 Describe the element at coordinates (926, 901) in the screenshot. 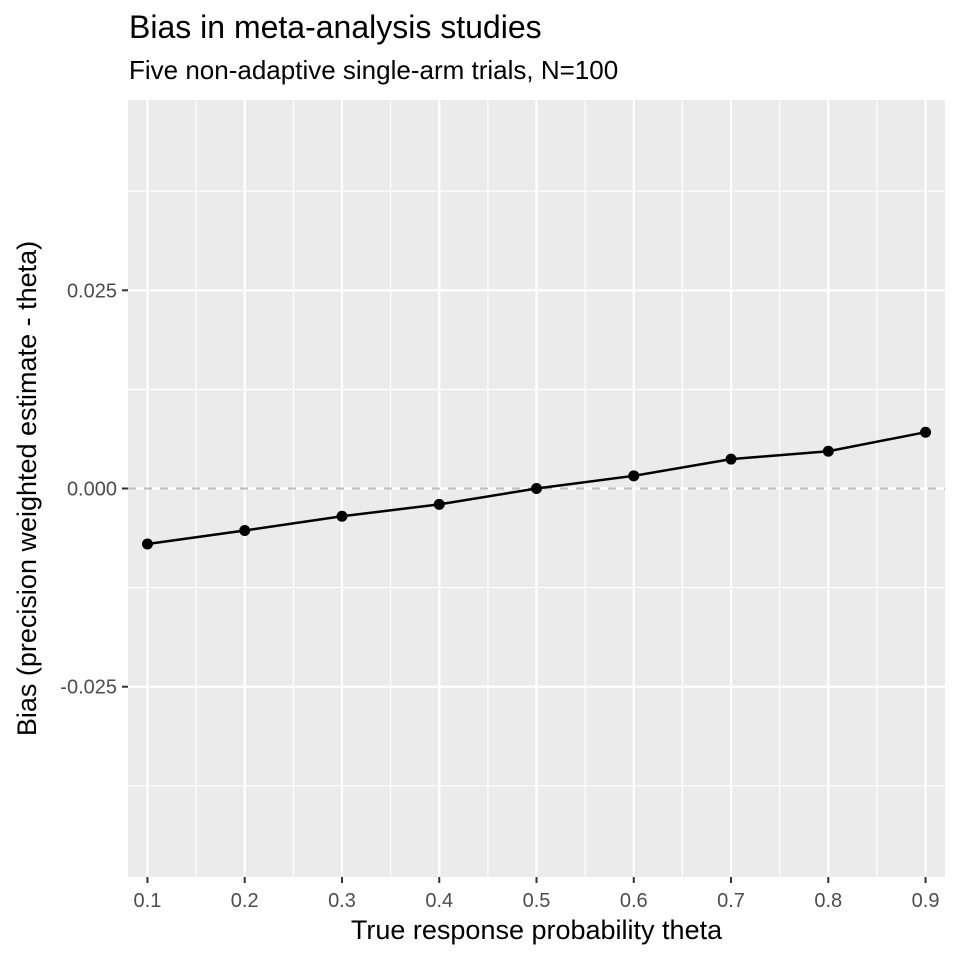

I see `x-tick-label: 0.9` at that location.